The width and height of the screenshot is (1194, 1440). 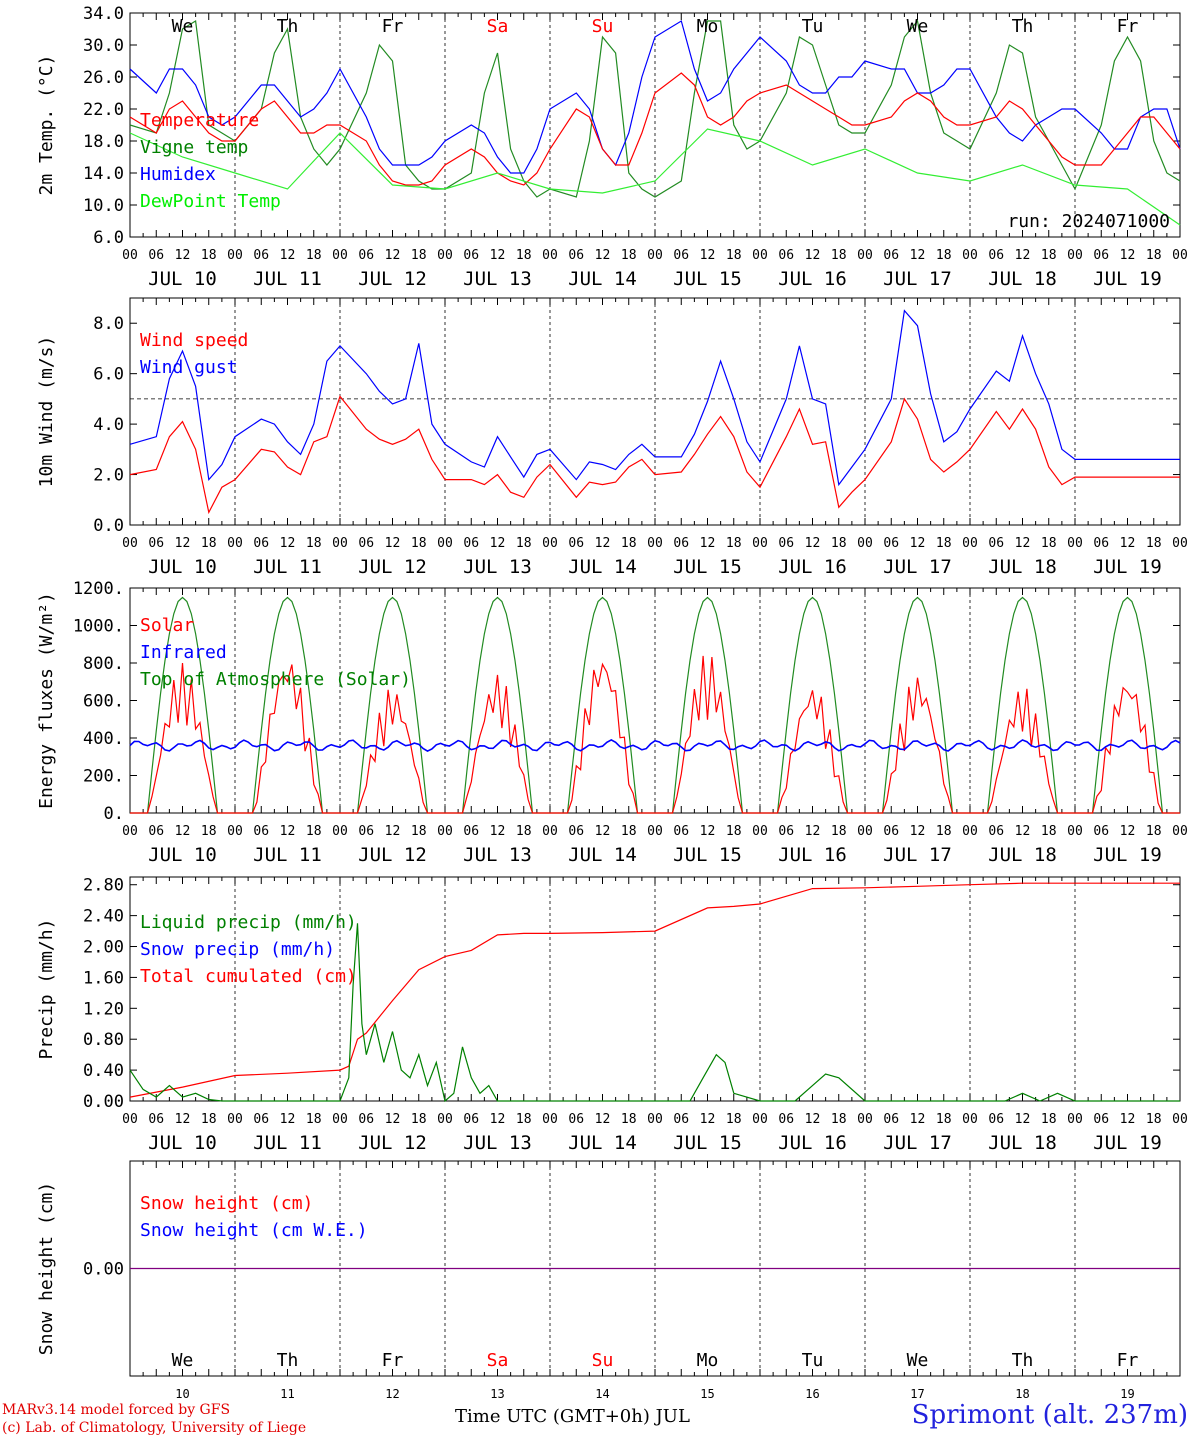 I want to click on day-name-top: Fr, so click(x=393, y=26).